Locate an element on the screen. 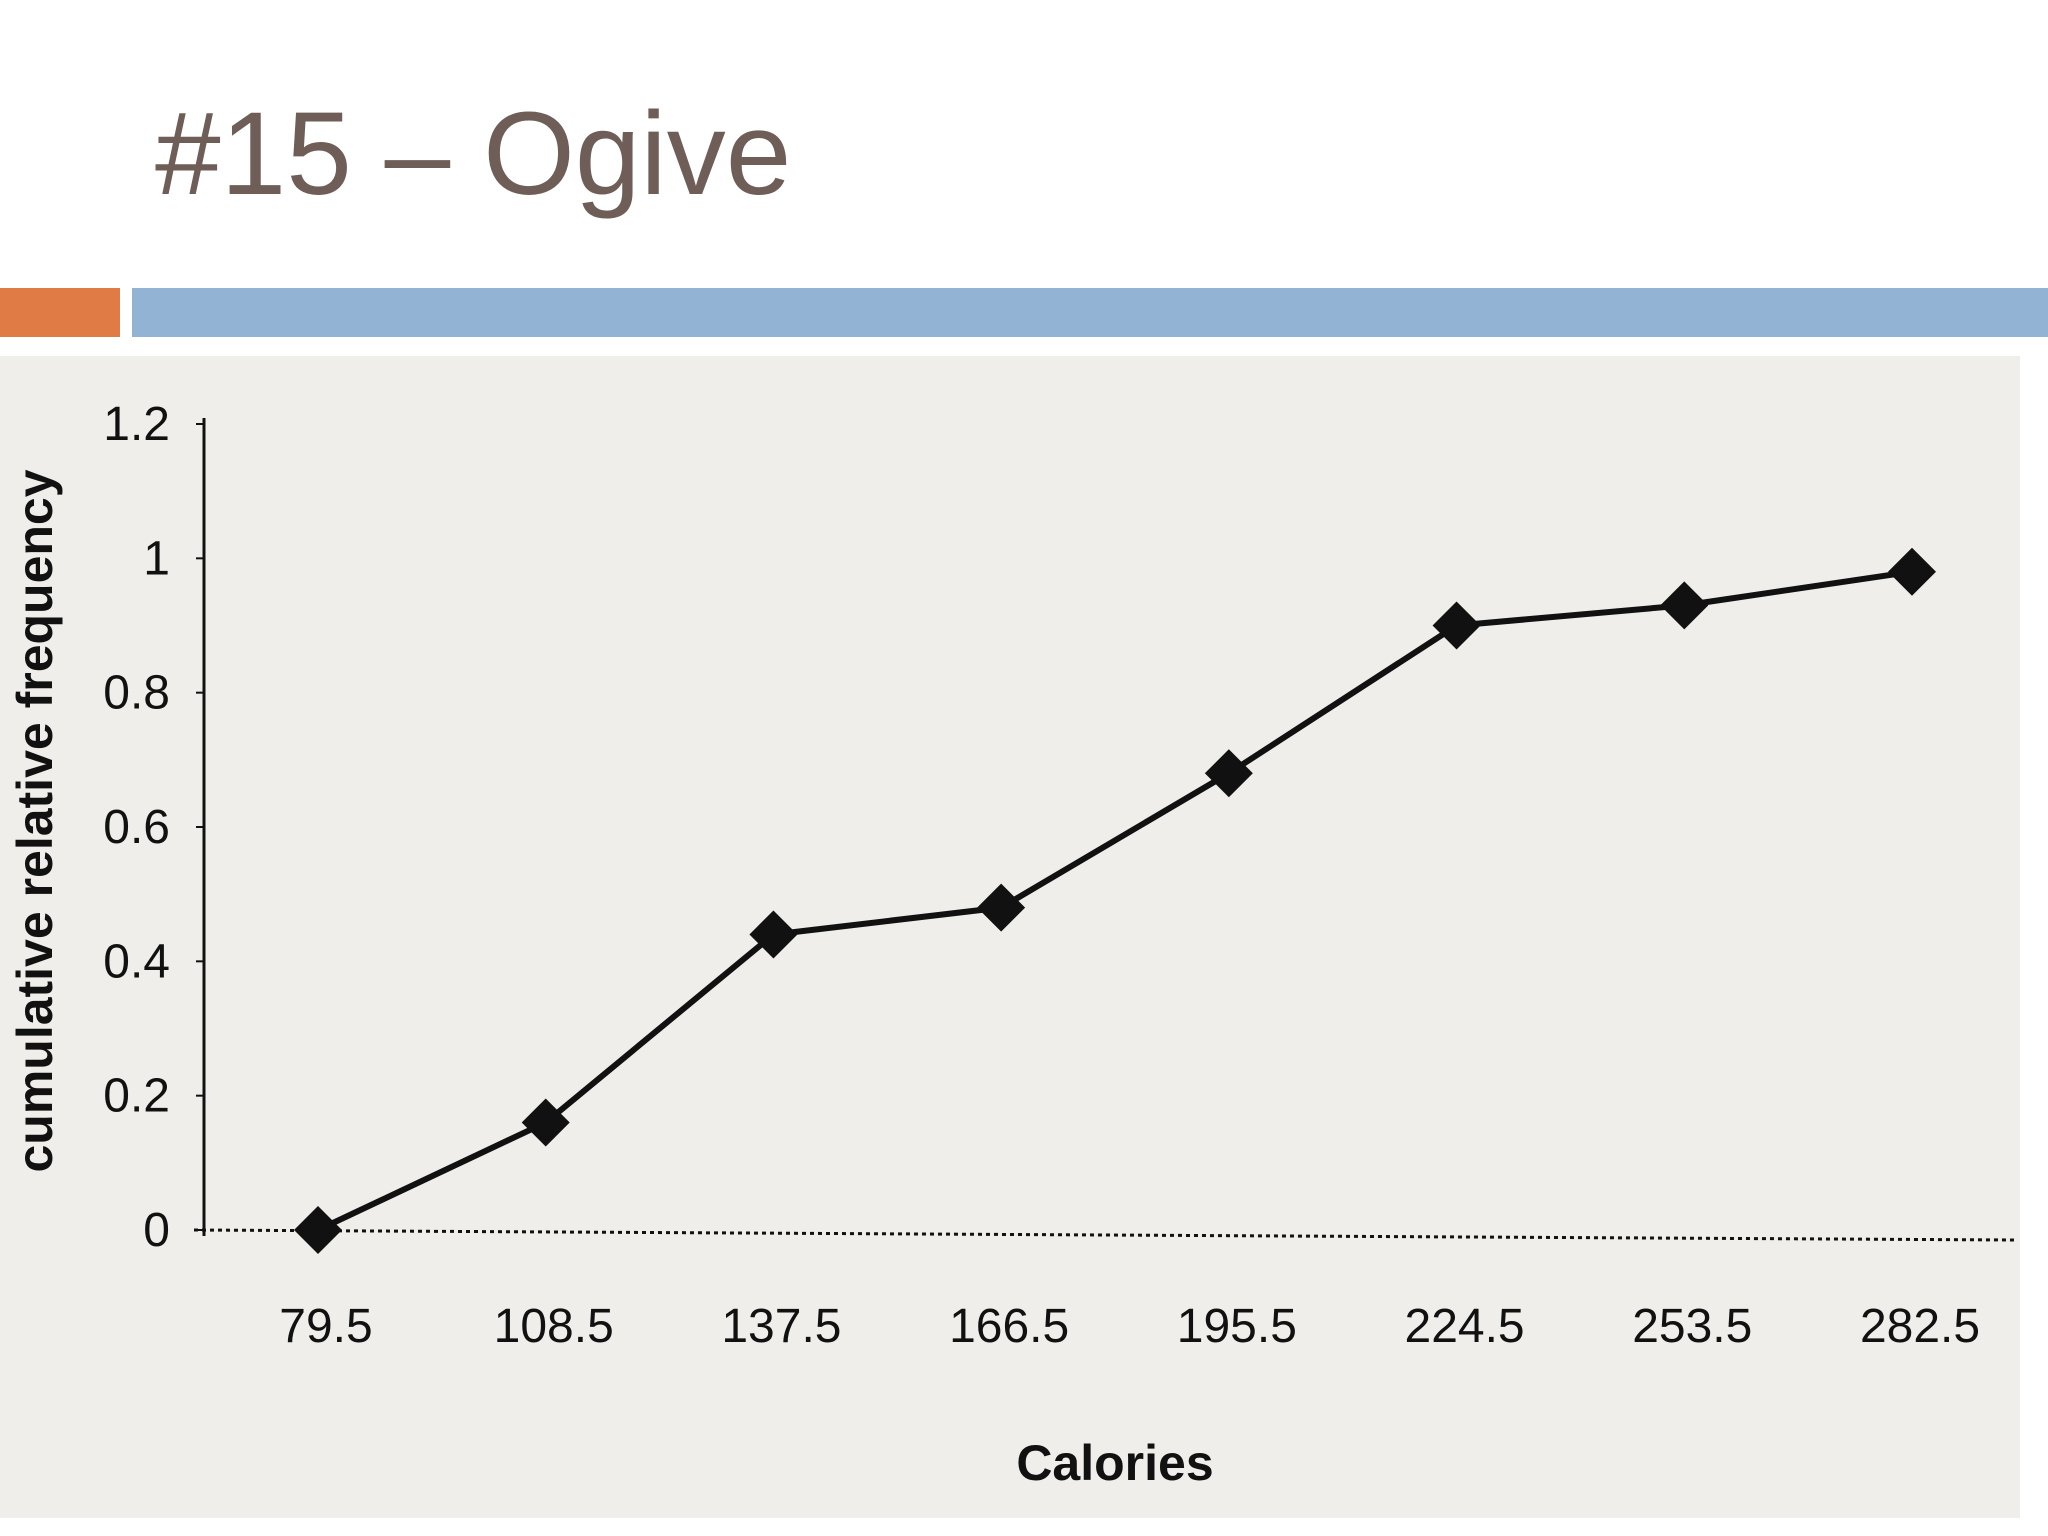 Image resolution: width=2048 pixels, height=1536 pixels. x-tick-label: 224.5 is located at coordinates (1465, 1326).